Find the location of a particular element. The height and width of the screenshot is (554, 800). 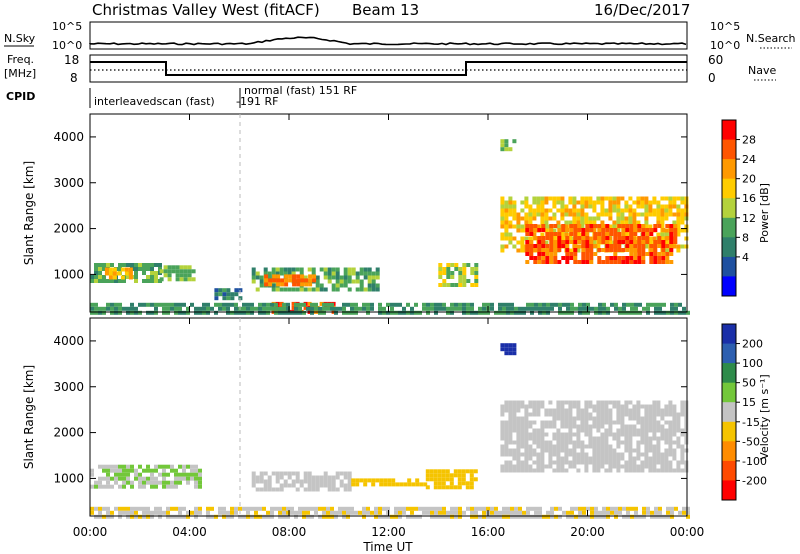

power-colorbar-swatch is located at coordinates (729, 266).